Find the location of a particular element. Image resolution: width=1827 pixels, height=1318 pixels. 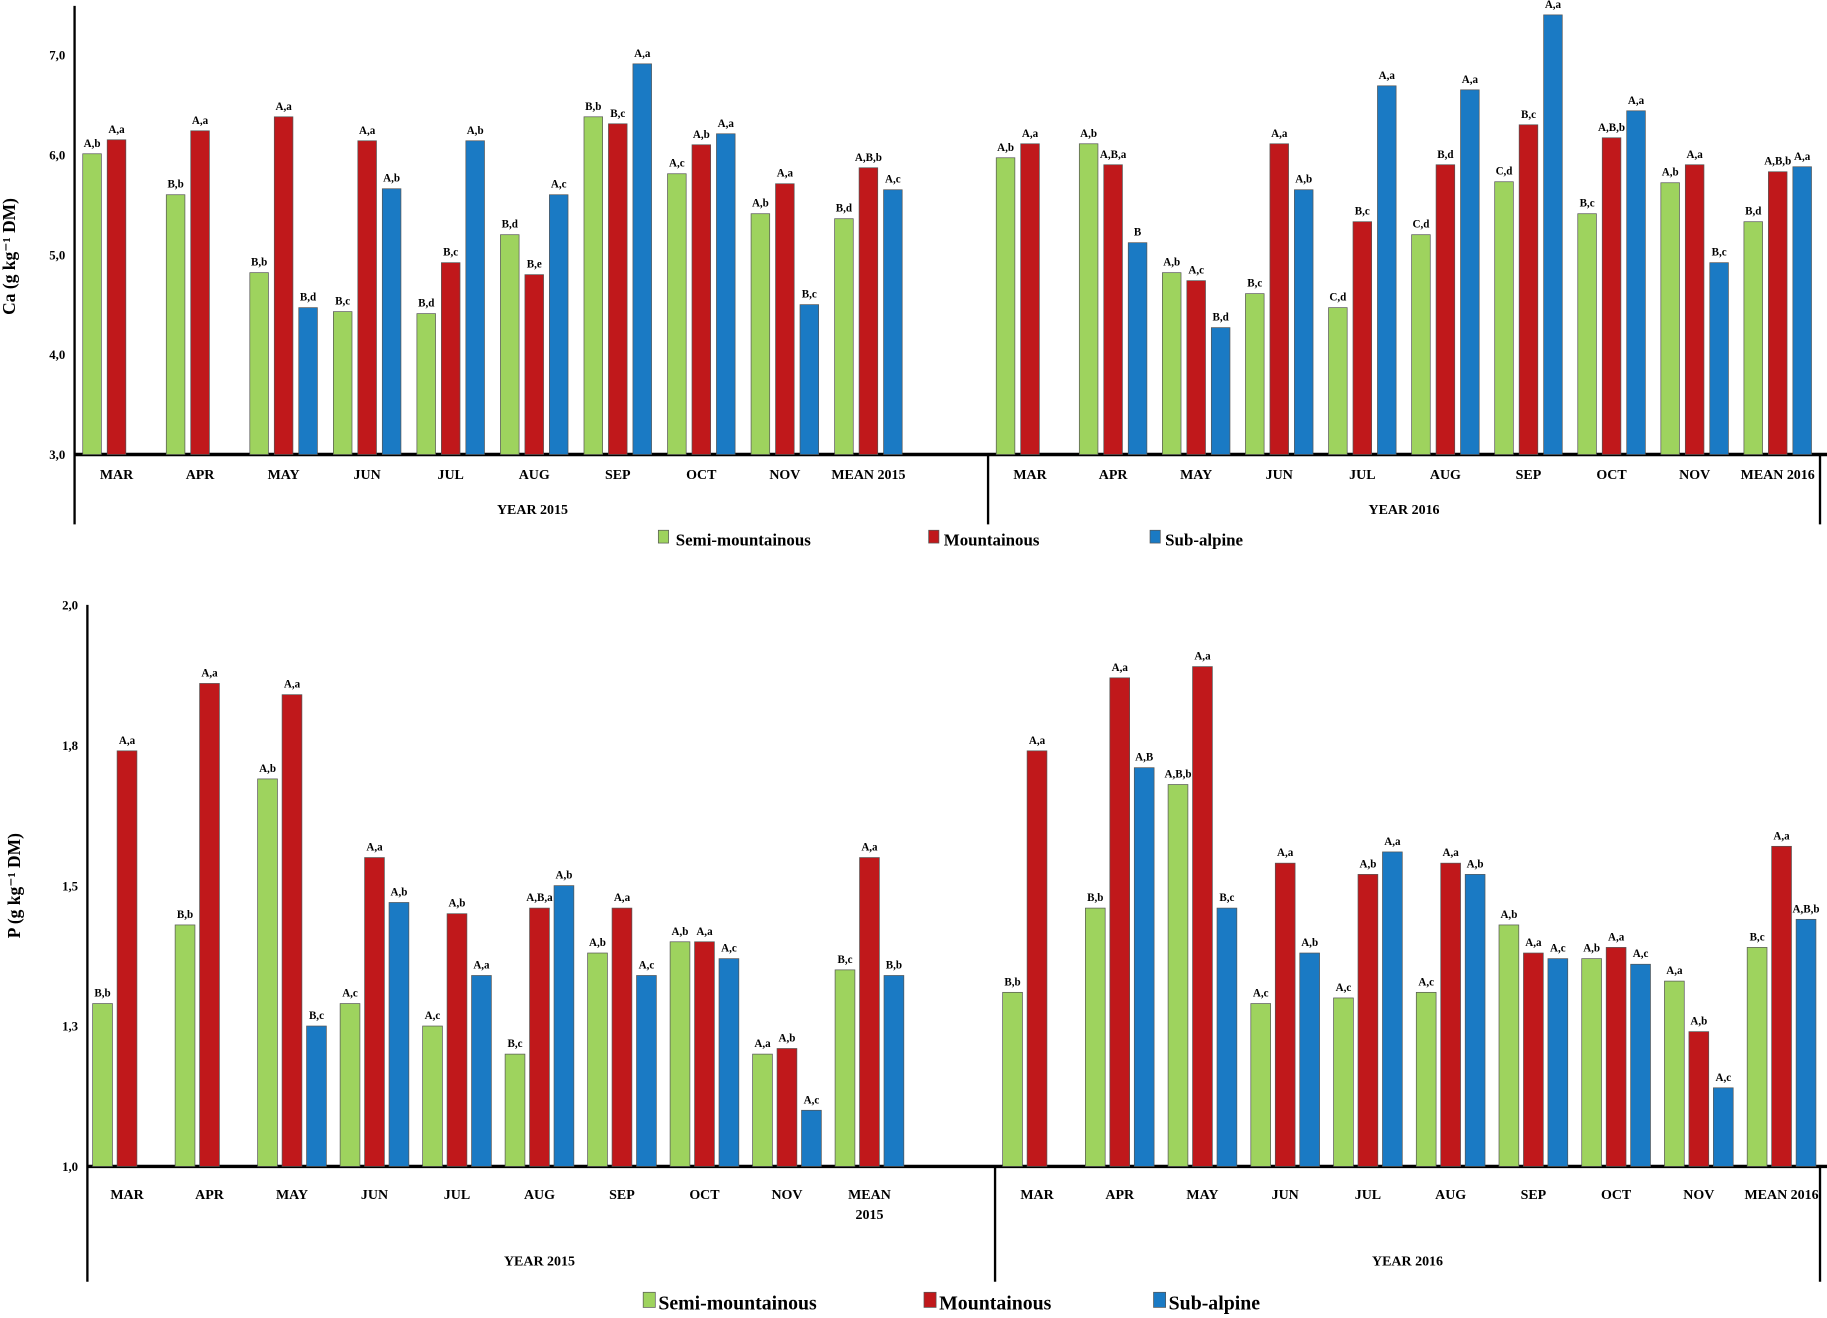

data-label: A,B is located at coordinates (1144, 758).